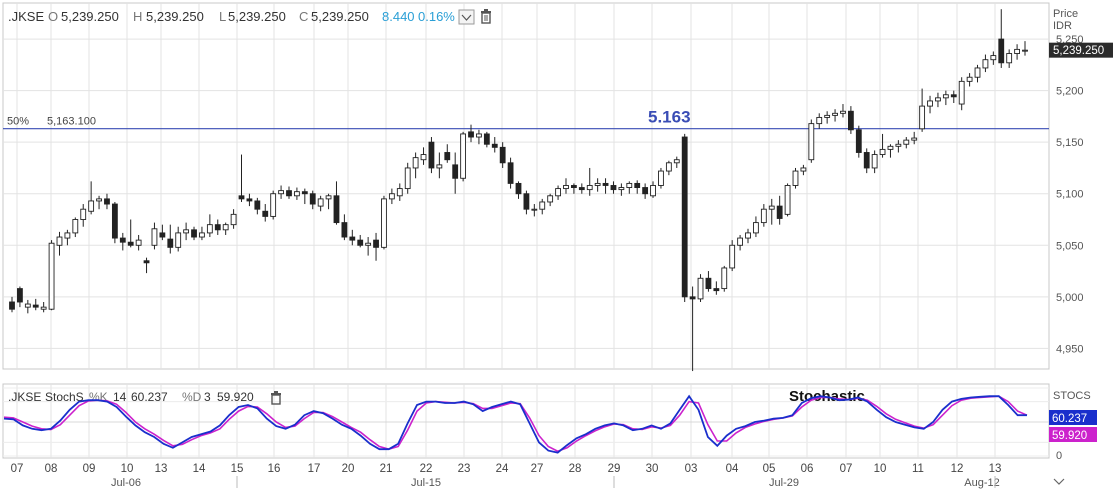 This screenshot has width=1116, height=490. What do you see at coordinates (732, 469) in the screenshot?
I see `x-tick-label: 04` at bounding box center [732, 469].